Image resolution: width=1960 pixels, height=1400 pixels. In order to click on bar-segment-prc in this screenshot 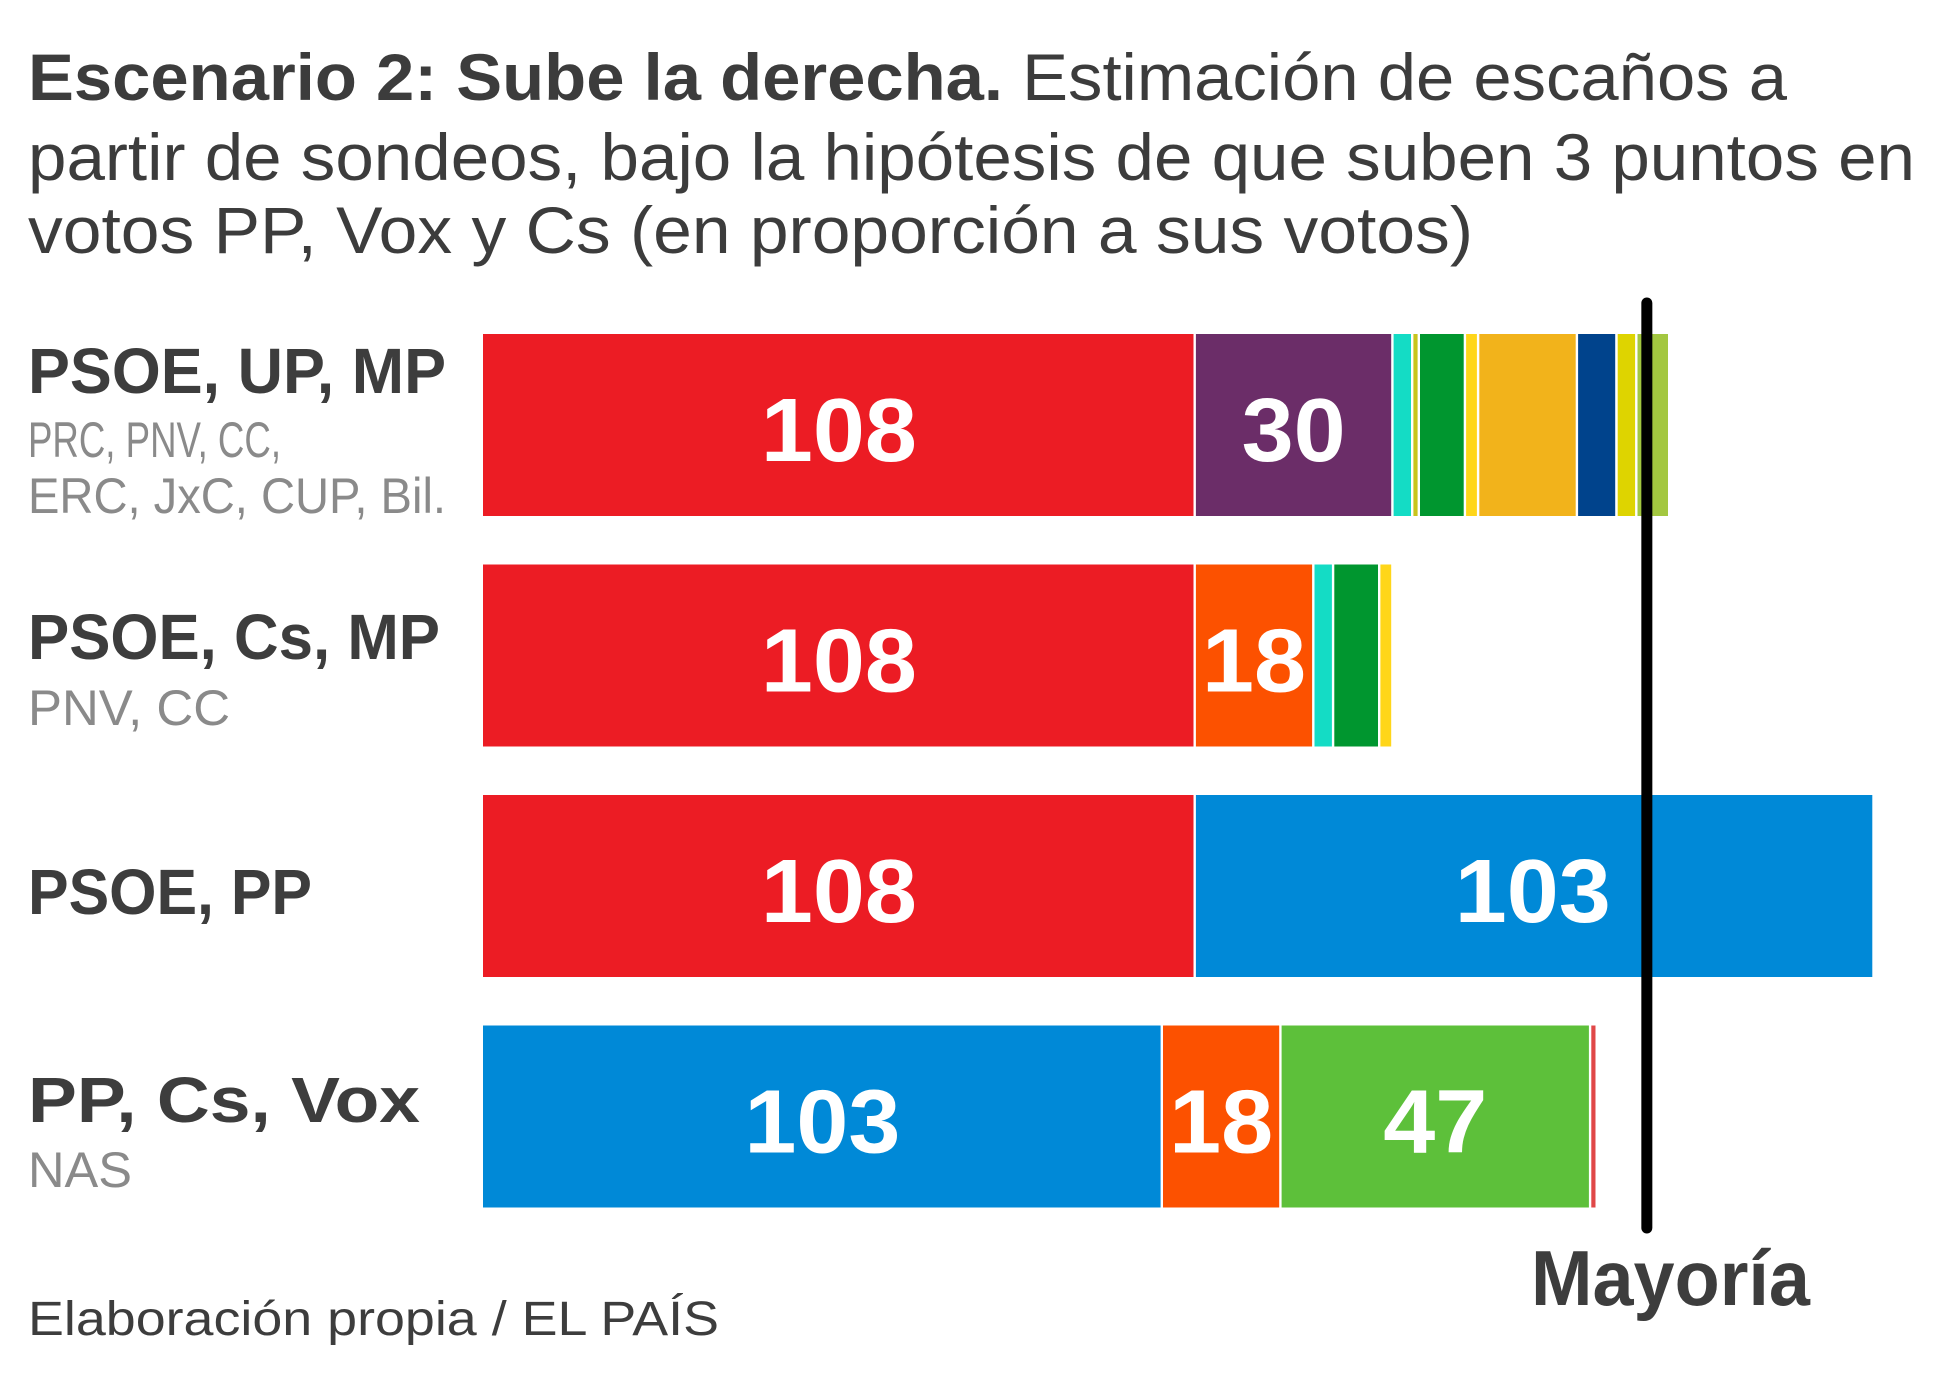, I will do `click(1415, 425)`.